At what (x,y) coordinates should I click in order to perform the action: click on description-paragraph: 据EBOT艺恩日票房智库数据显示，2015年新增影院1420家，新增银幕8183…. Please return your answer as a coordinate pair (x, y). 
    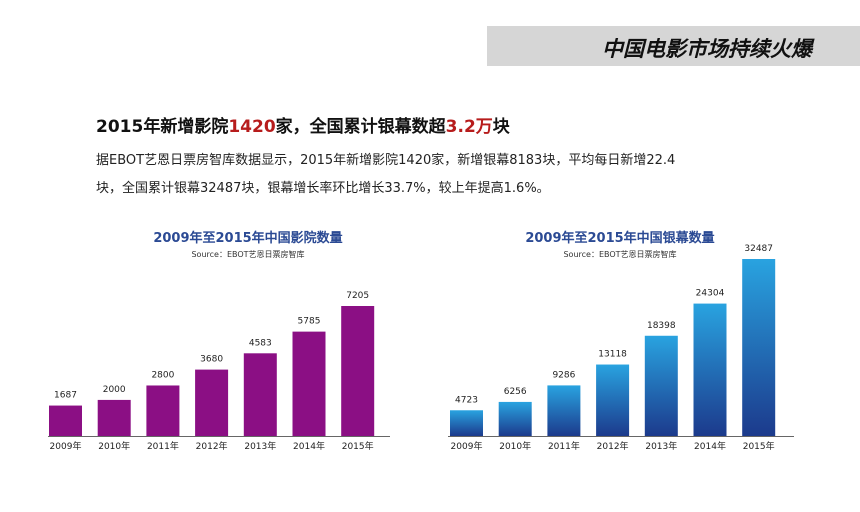
    Looking at the image, I should click on (396, 175).